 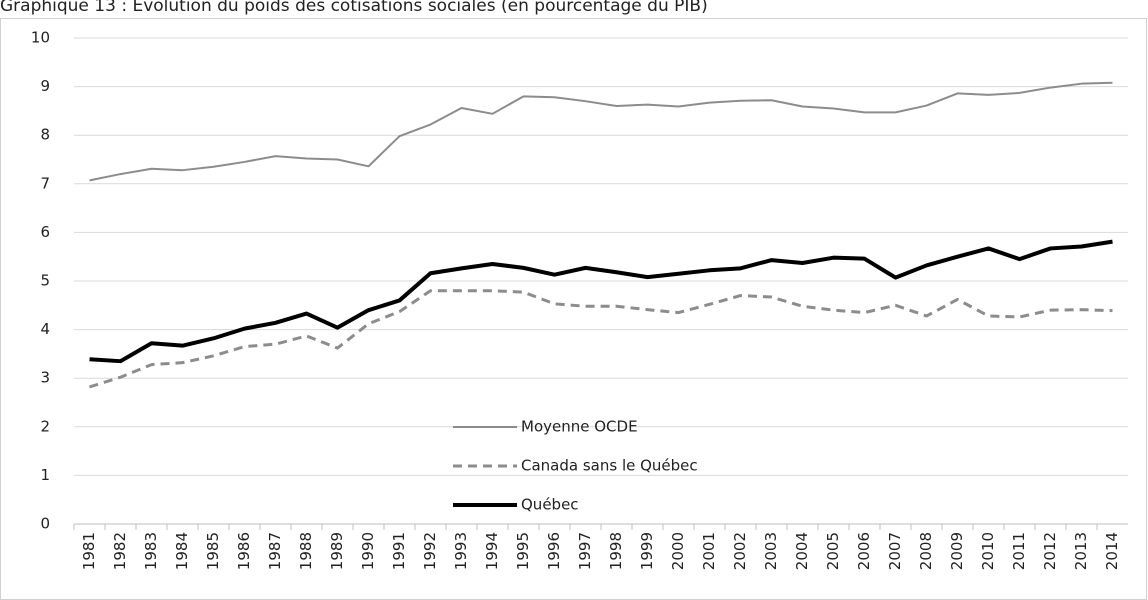 What do you see at coordinates (678, 551) in the screenshot?
I see `x-tick-label: 2000` at bounding box center [678, 551].